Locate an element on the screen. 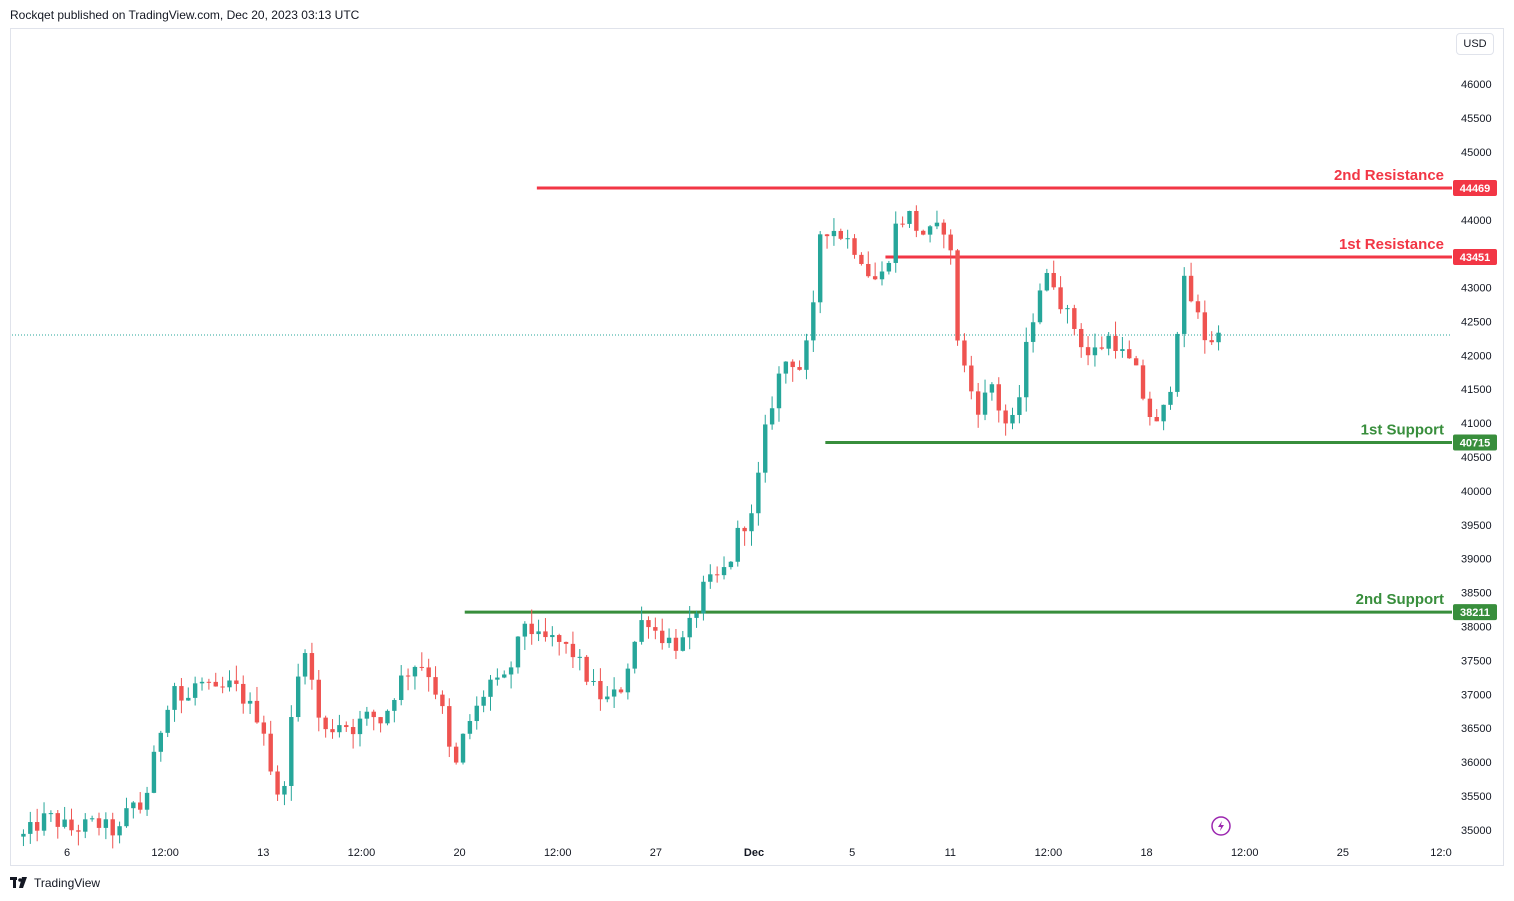 The height and width of the screenshot is (901, 1514). svg-text: 44469 is located at coordinates (1475, 189).